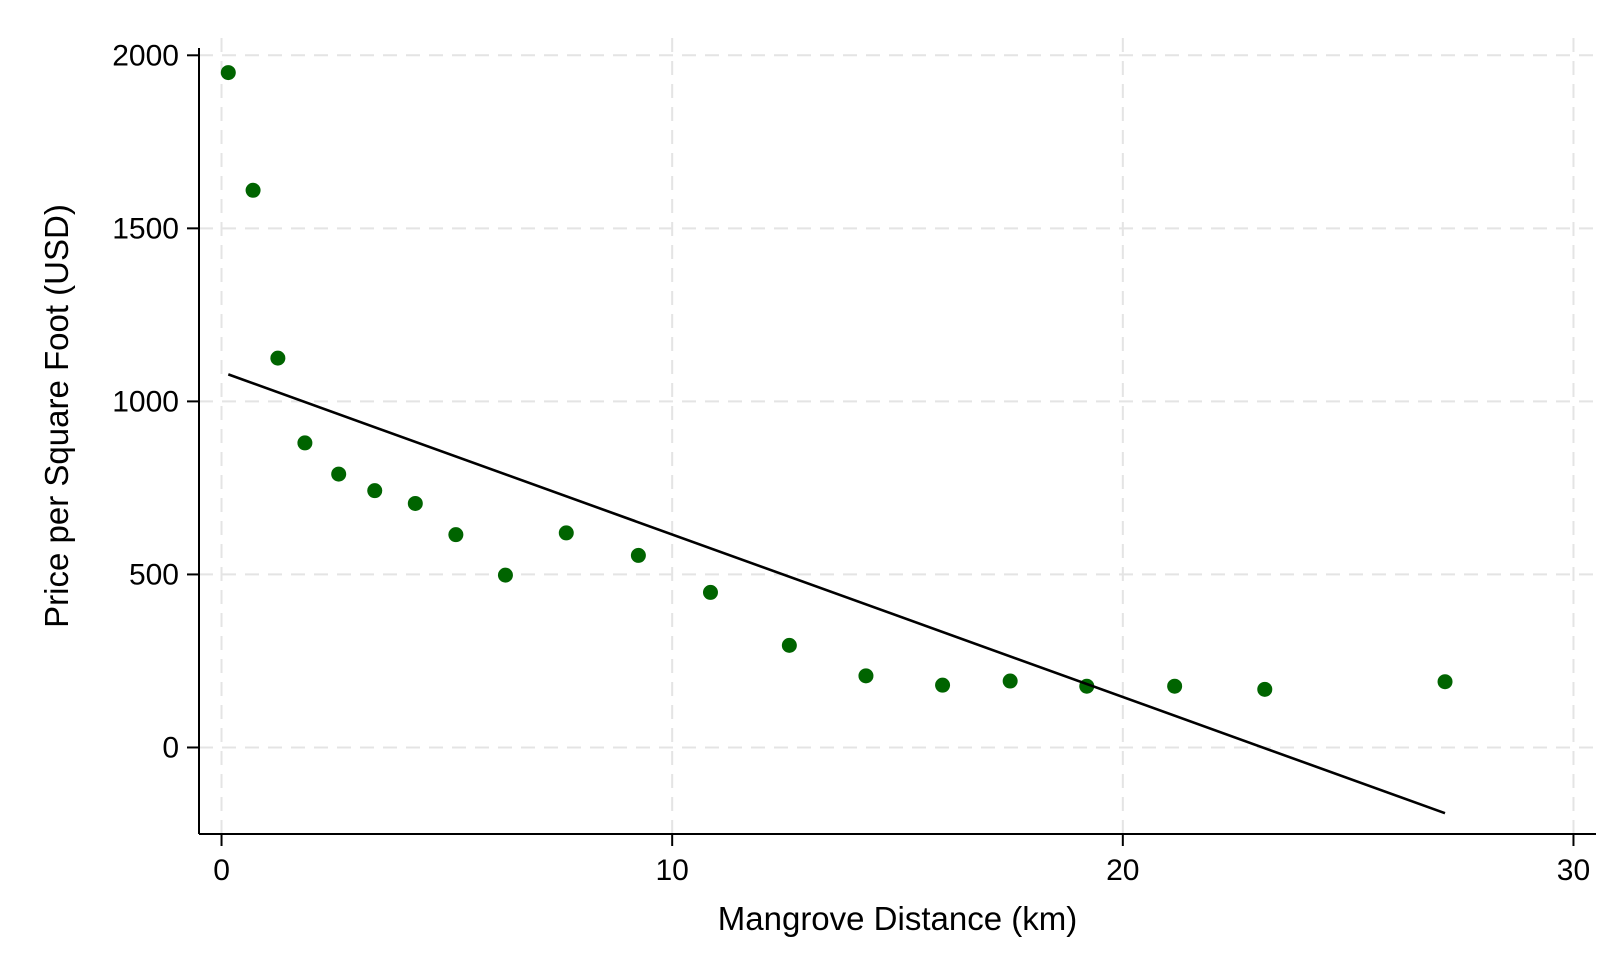 The image size is (1620, 977). I want to click on x-axis-title: Mangrove Distance (km), so click(897, 918).